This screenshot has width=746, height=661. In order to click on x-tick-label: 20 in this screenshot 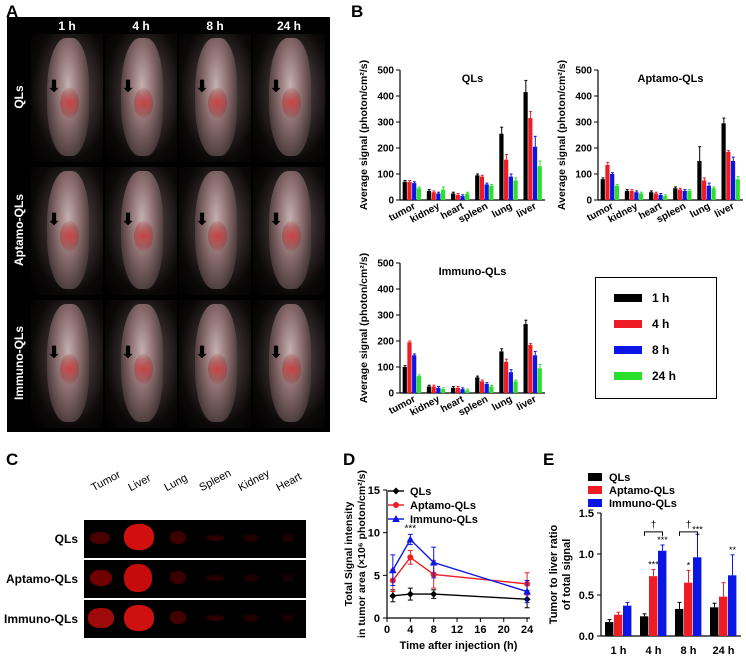, I will do `click(504, 630)`.